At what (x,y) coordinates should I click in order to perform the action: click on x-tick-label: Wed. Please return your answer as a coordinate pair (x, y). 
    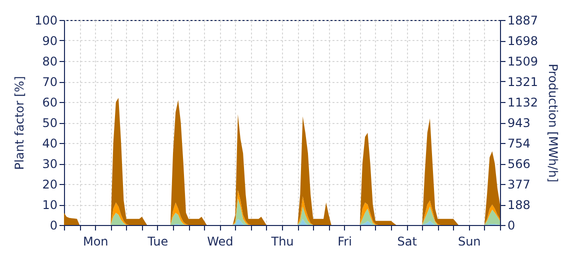
    Looking at the image, I should click on (220, 241).